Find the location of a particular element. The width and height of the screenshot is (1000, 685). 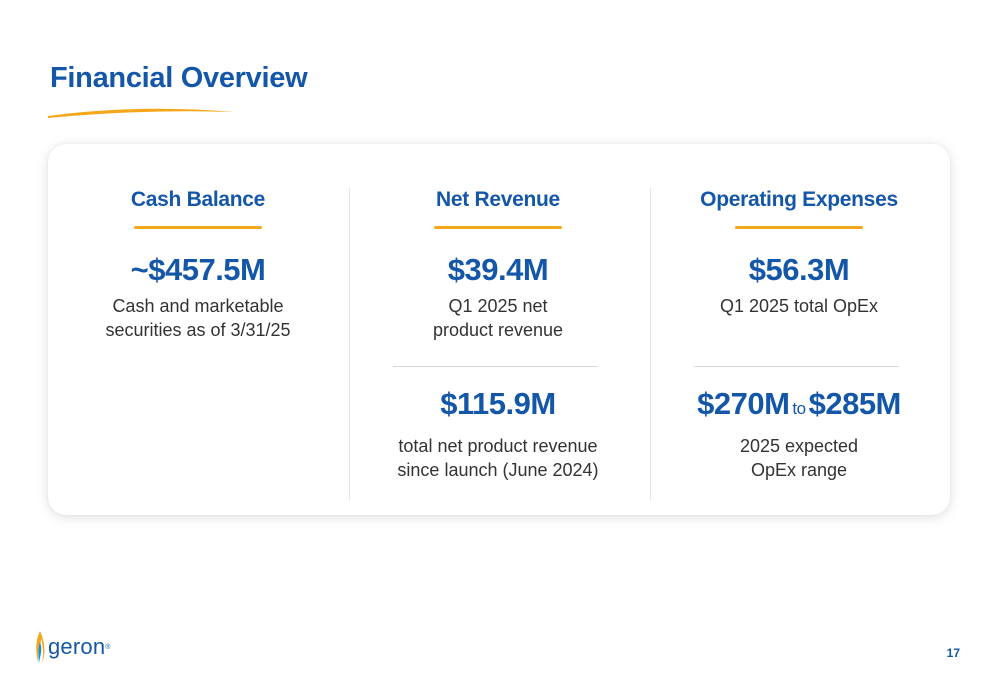

page-number: 17 is located at coordinates (953, 653).